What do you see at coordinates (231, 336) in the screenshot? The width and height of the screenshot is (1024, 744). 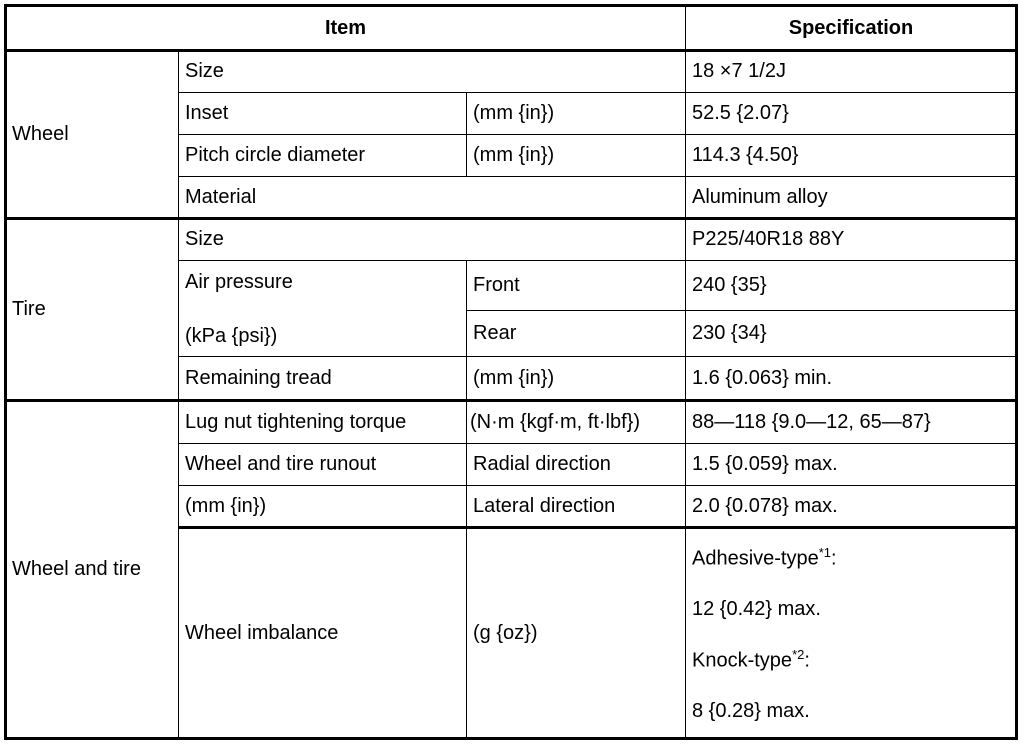 I see `air-pressure-unit: (kPa {psi})` at bounding box center [231, 336].